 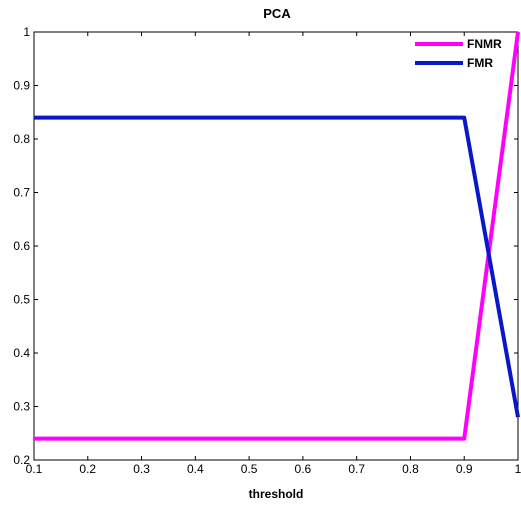 I want to click on y-tick-label: 0.8, so click(x=21, y=139).